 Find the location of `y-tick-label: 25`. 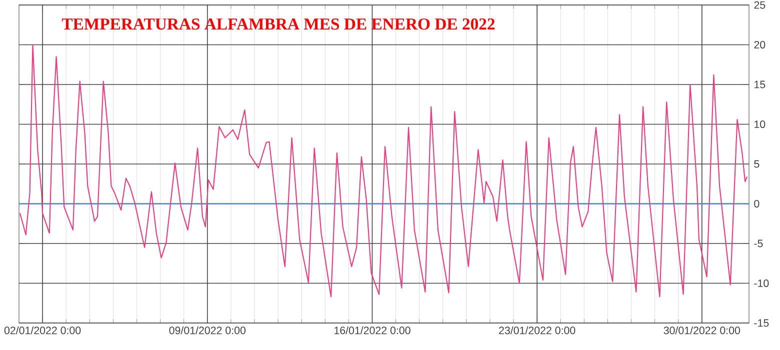

y-tick-label: 25 is located at coordinates (760, 5).